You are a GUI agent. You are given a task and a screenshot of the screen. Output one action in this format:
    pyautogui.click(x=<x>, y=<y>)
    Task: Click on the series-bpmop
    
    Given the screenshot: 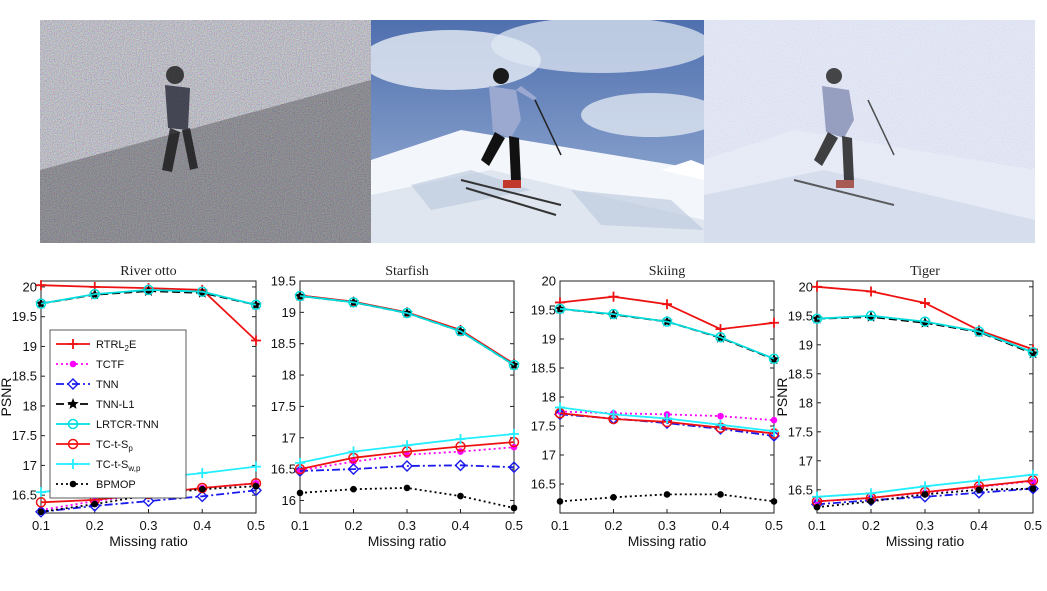 What is the action you would take?
    pyautogui.click(x=925, y=498)
    